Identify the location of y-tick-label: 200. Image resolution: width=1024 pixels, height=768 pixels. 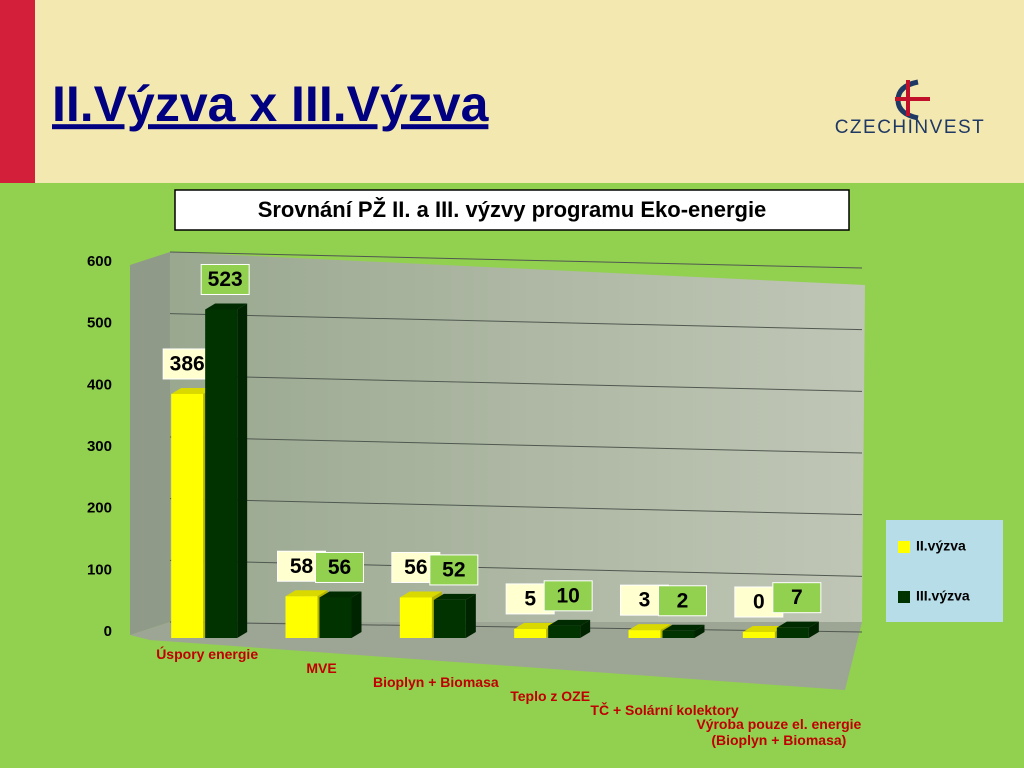
(99, 508).